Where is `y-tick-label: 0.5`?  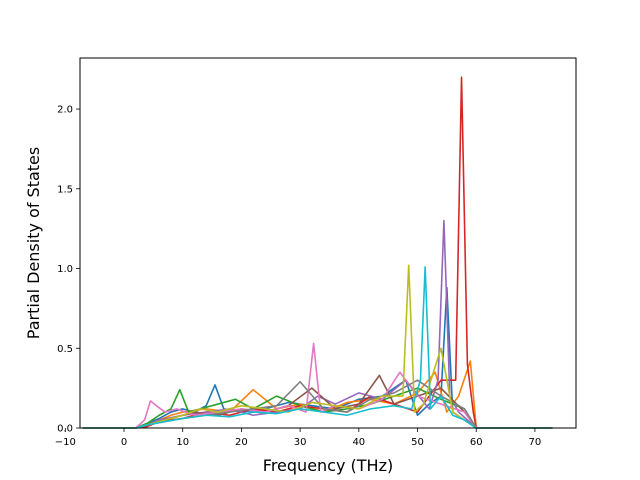 y-tick-label: 0.5 is located at coordinates (65, 349).